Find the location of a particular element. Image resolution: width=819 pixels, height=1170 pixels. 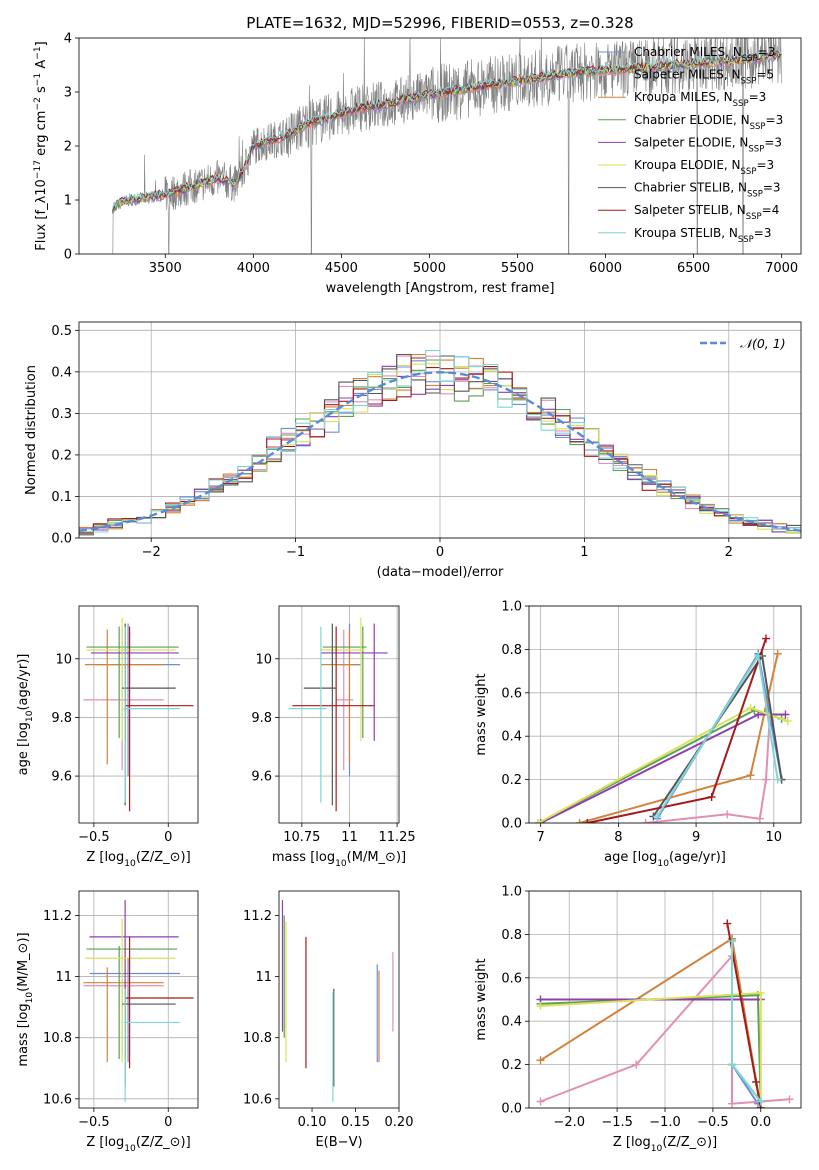

x-tick-label: 7000 is located at coordinates (781, 268).